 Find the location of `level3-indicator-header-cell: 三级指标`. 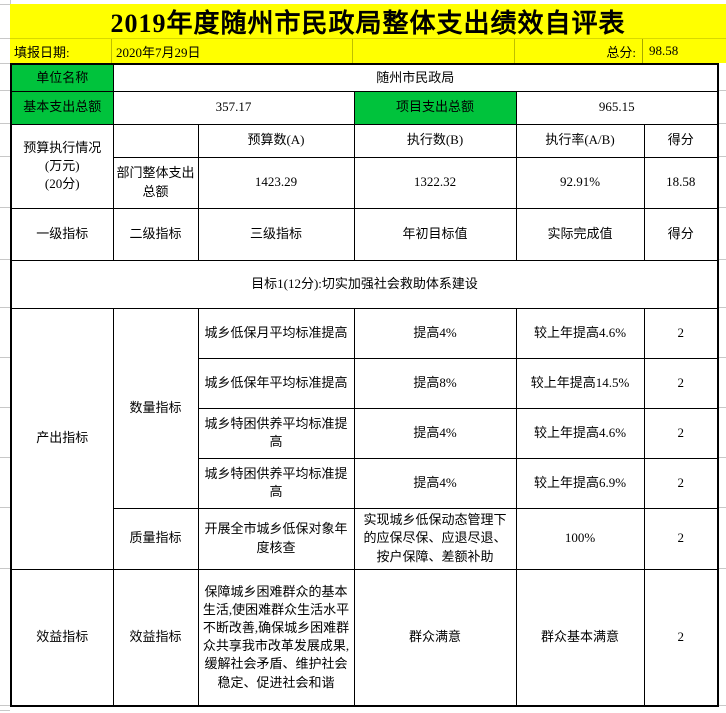

level3-indicator-header-cell: 三级指标 is located at coordinates (276, 234).